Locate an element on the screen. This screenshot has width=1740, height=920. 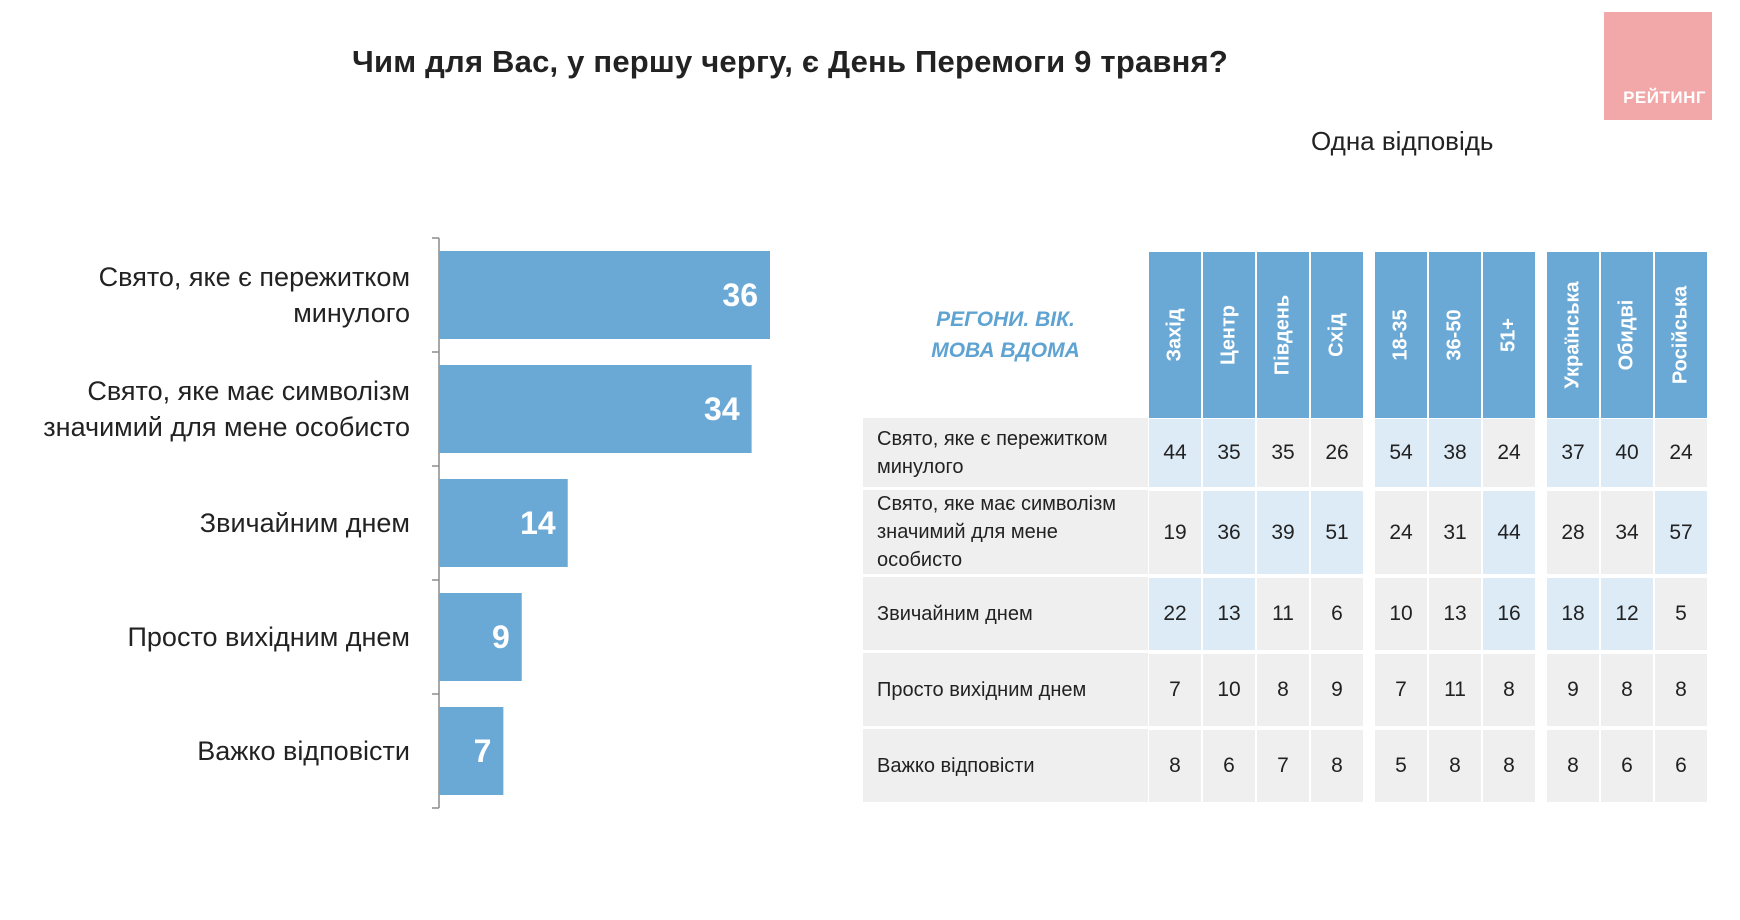
column-header: Російська is located at coordinates (1681, 335).